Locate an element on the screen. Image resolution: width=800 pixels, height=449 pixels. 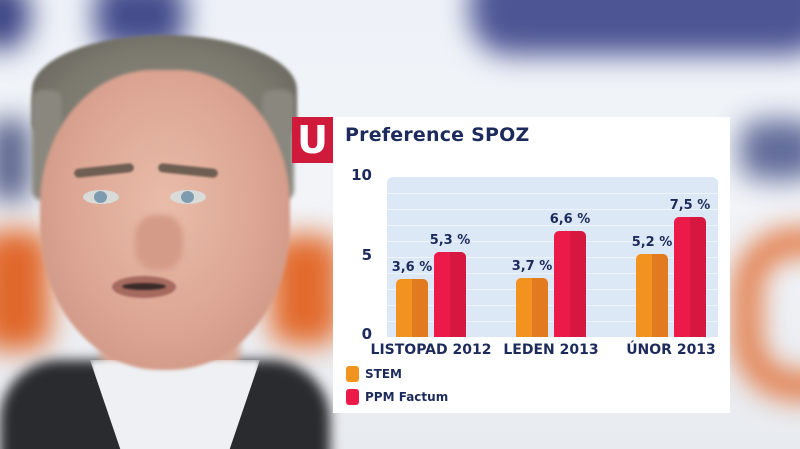
legend-swatch-ppm-factum is located at coordinates (352, 397).